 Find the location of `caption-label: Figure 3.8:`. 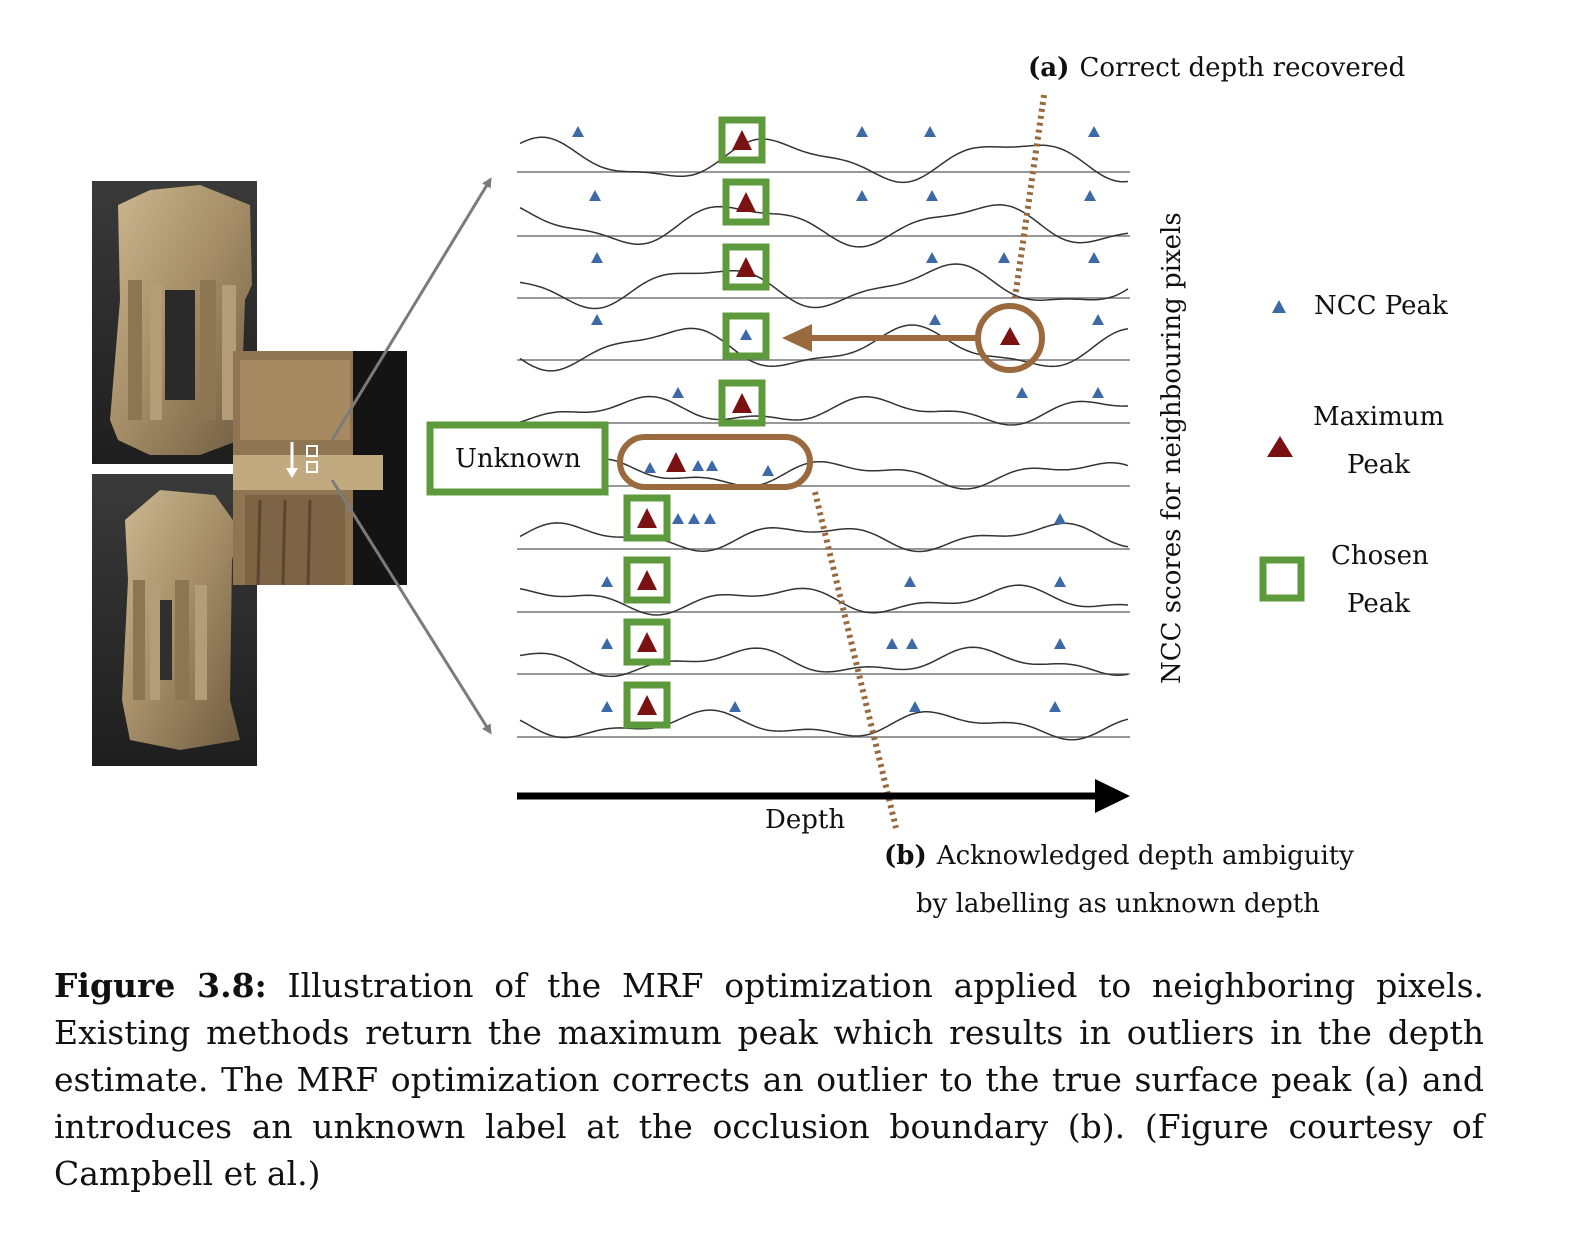

caption-label: Figure 3.8: is located at coordinates (160, 985).